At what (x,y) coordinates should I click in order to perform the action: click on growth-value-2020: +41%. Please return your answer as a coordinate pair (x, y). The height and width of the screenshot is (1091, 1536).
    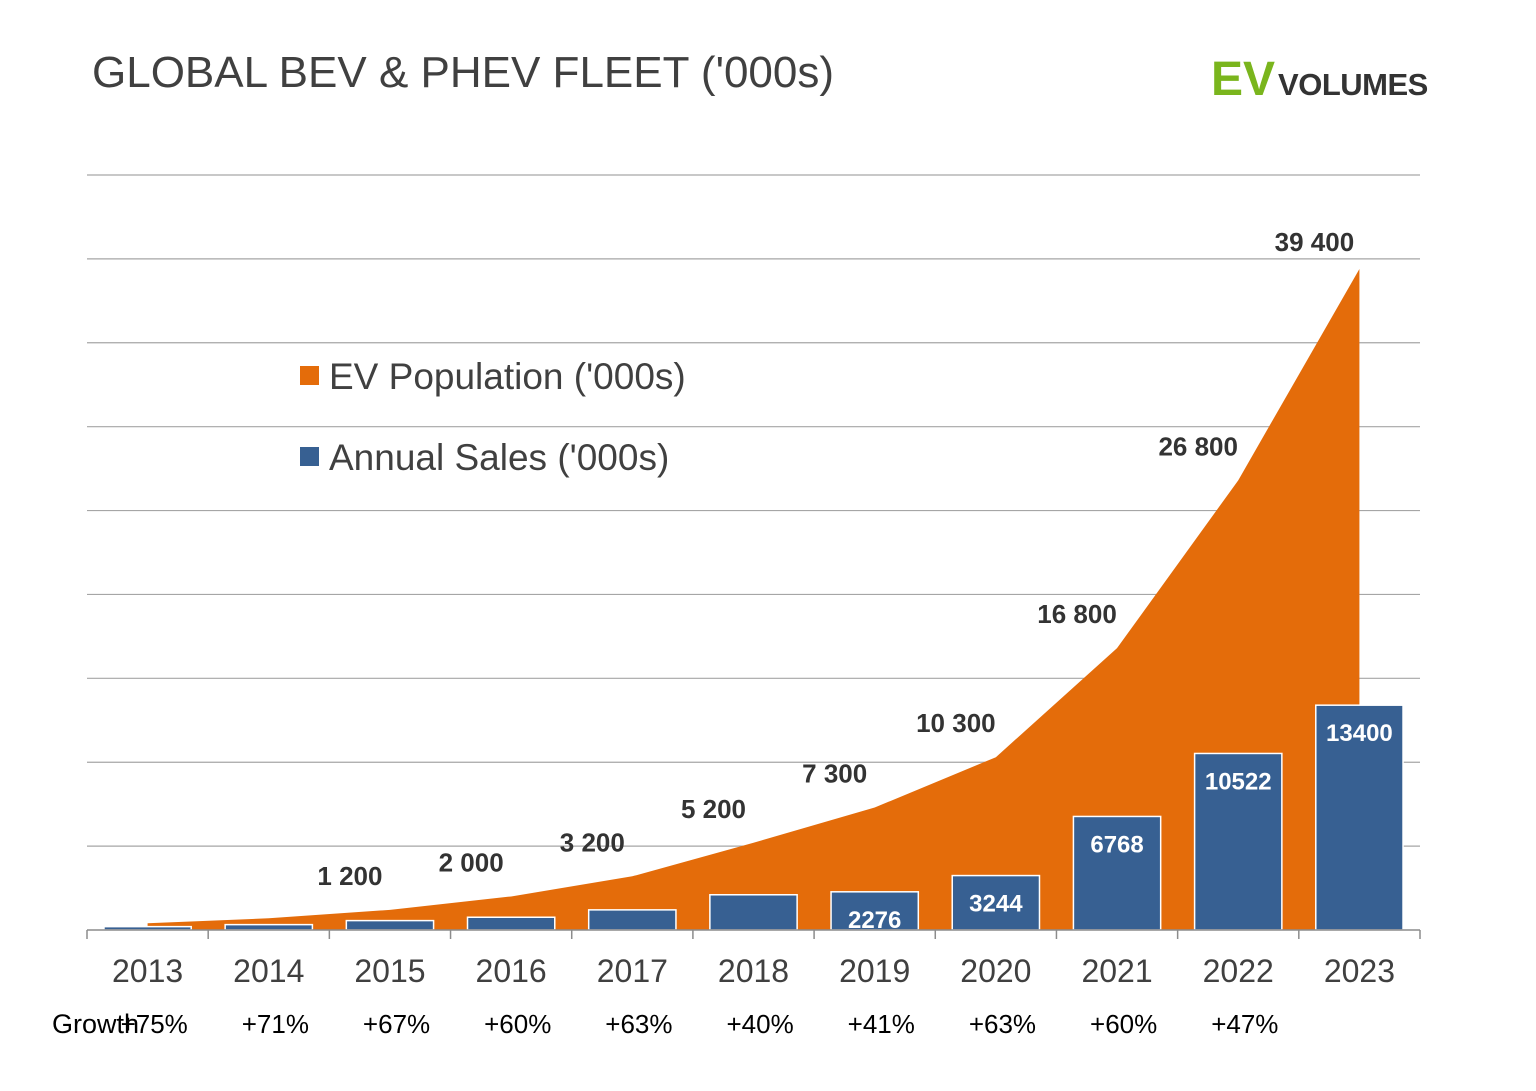
    Looking at the image, I should click on (881, 1024).